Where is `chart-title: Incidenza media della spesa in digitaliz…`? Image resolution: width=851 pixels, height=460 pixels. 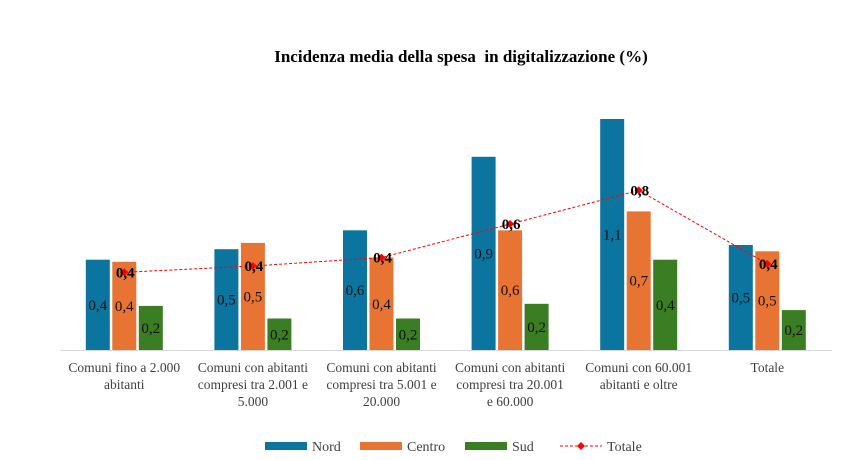 chart-title: Incidenza media della spesa in digitaliz… is located at coordinates (461, 56).